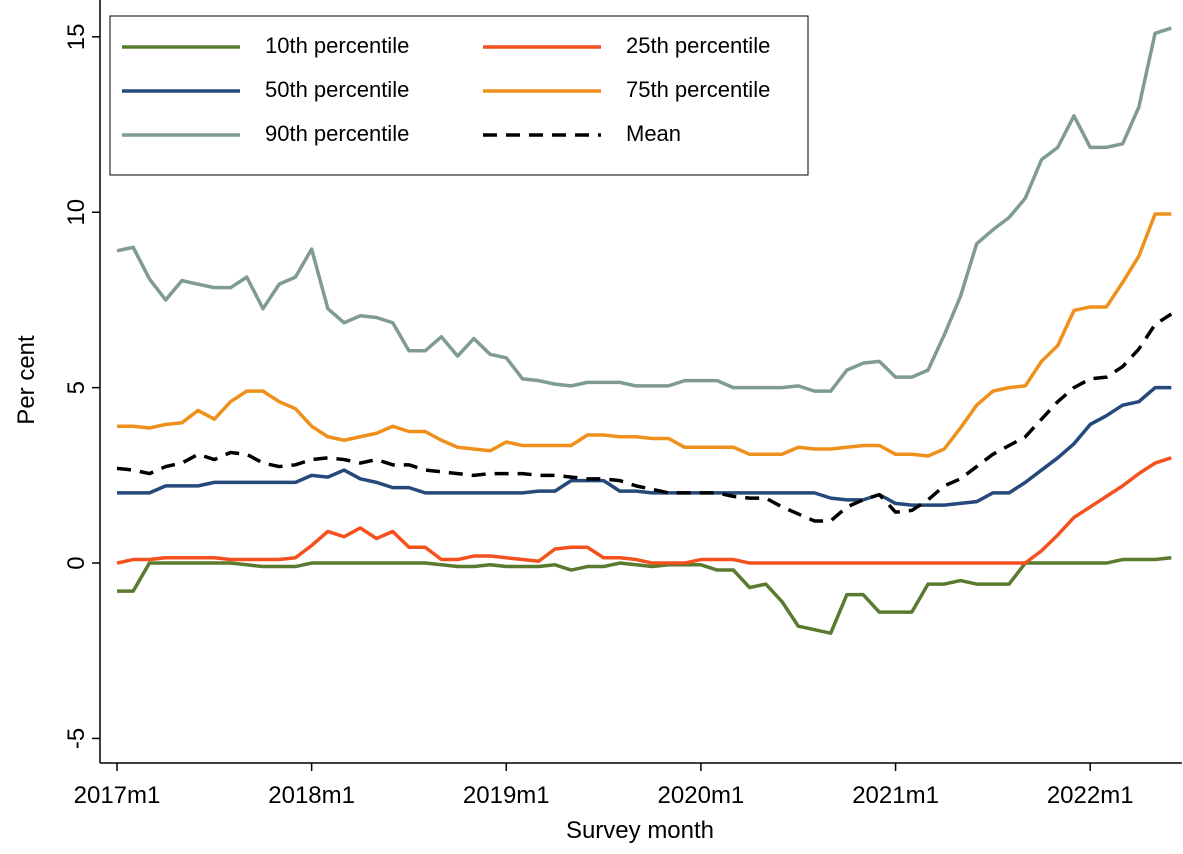 Image resolution: width=1183 pixels, height=854 pixels. I want to click on x-tick-label: 2019m1, so click(506, 795).